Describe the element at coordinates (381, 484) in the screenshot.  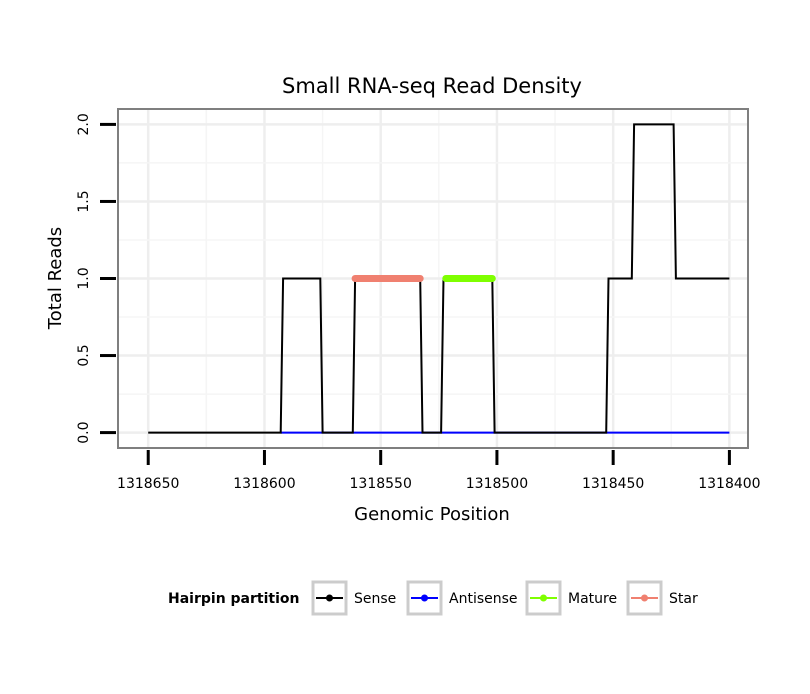
I see `x-tick-label: 1318550` at that location.